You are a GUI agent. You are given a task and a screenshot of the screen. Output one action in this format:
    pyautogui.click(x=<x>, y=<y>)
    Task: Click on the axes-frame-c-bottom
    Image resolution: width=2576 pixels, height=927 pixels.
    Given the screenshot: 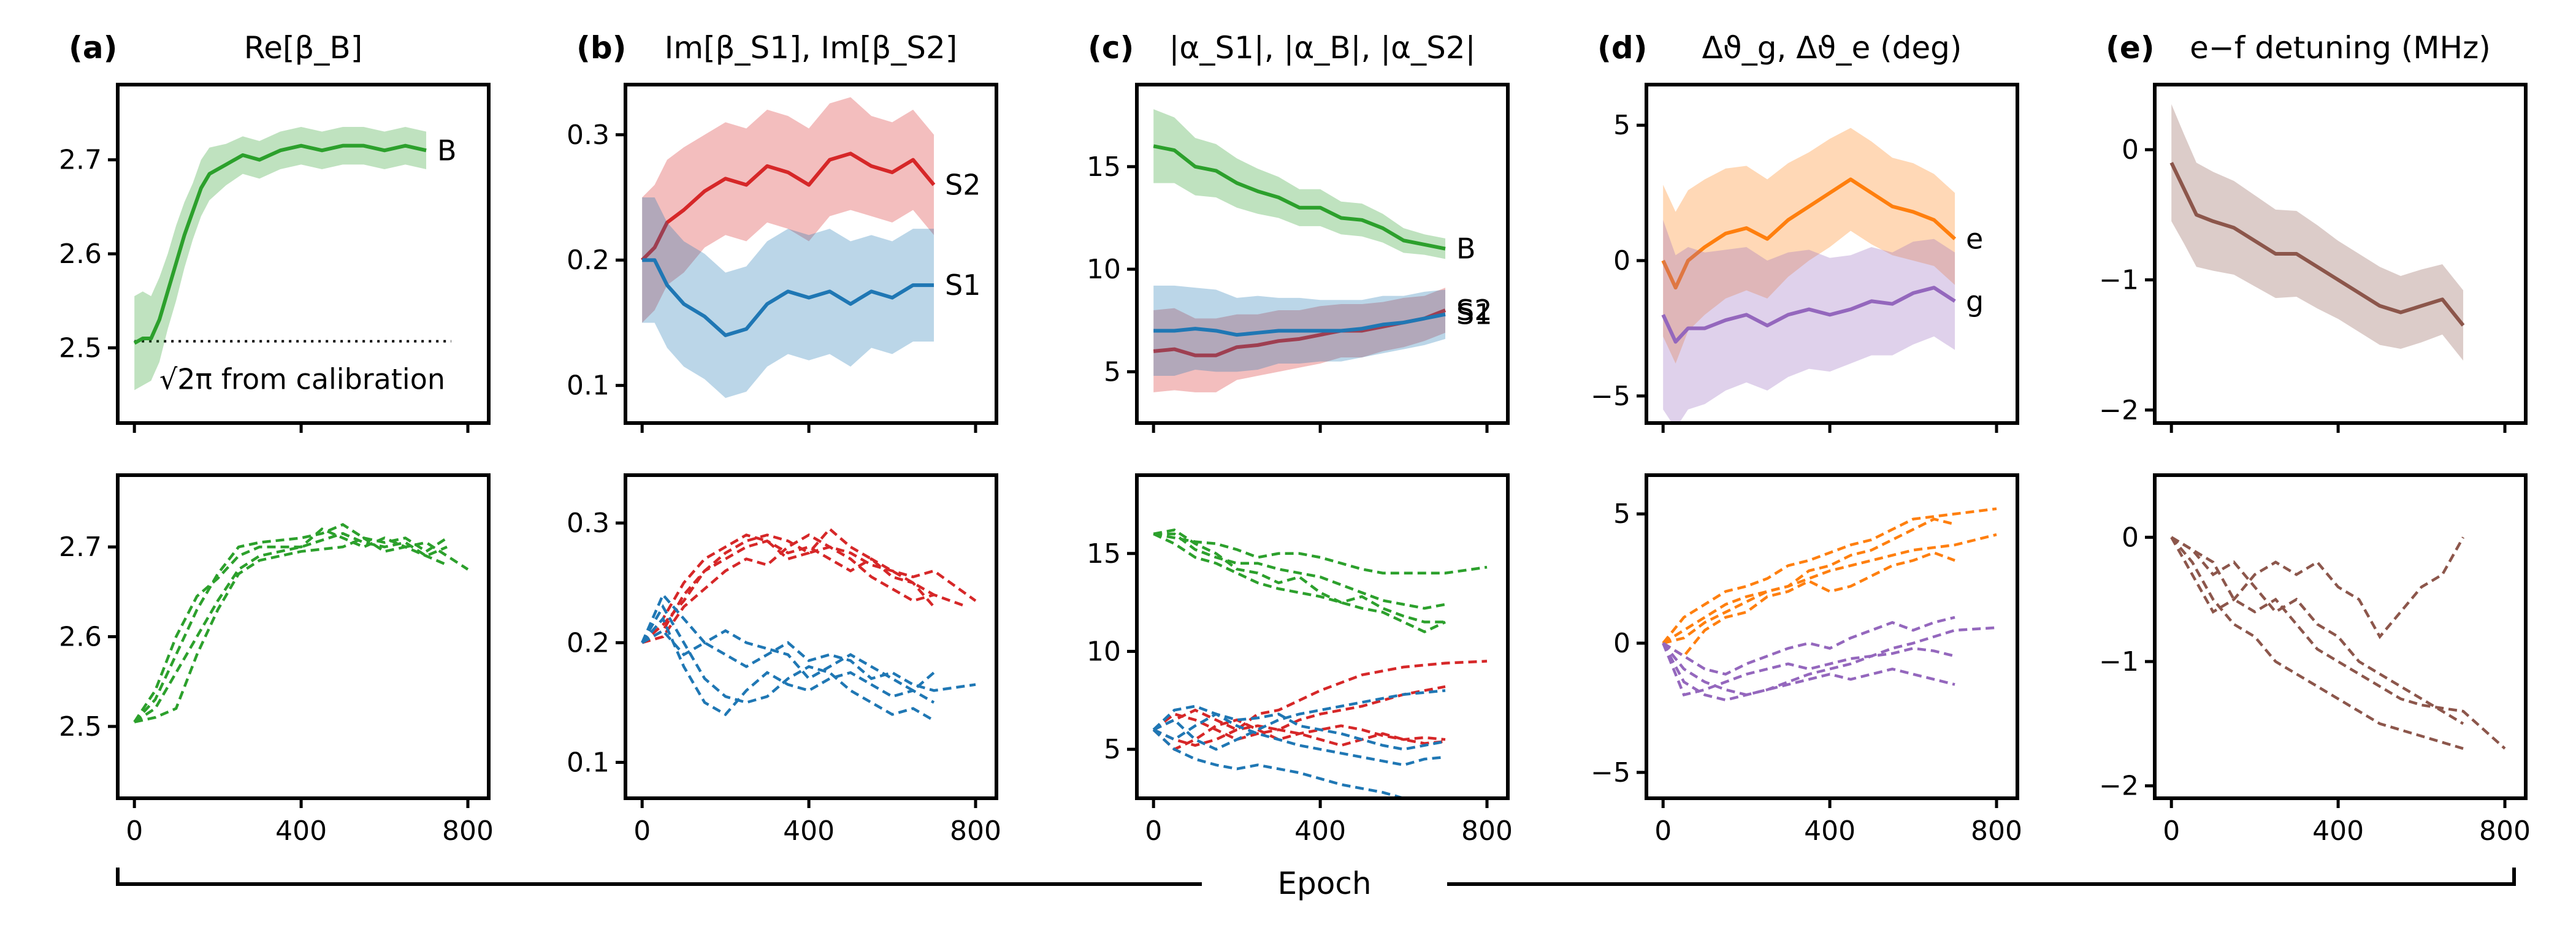 What is the action you would take?
    pyautogui.click(x=1322, y=636)
    